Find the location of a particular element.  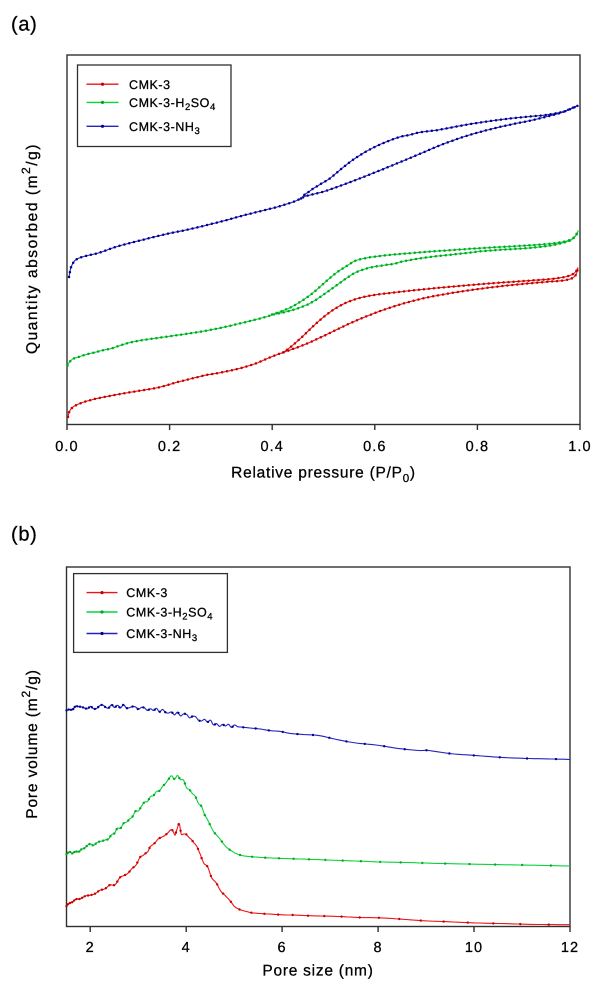

svg-text: 12 is located at coordinates (570, 948).